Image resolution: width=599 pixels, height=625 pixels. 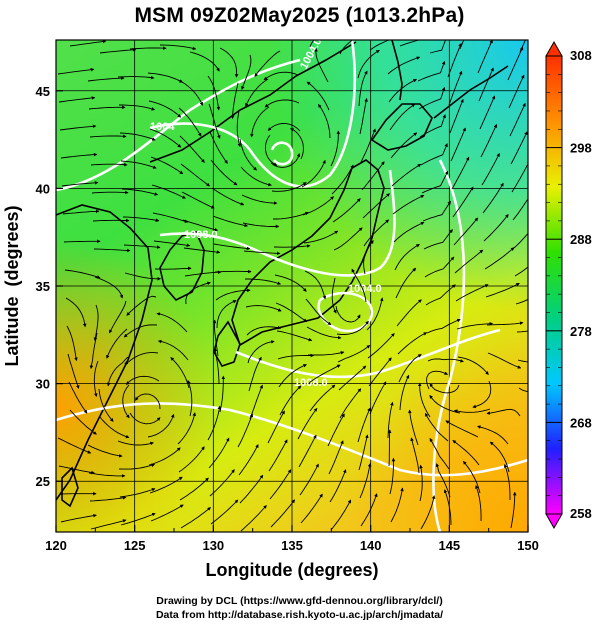 What do you see at coordinates (253, 102) in the screenshot?
I see `coastline-asia-north` at bounding box center [253, 102].